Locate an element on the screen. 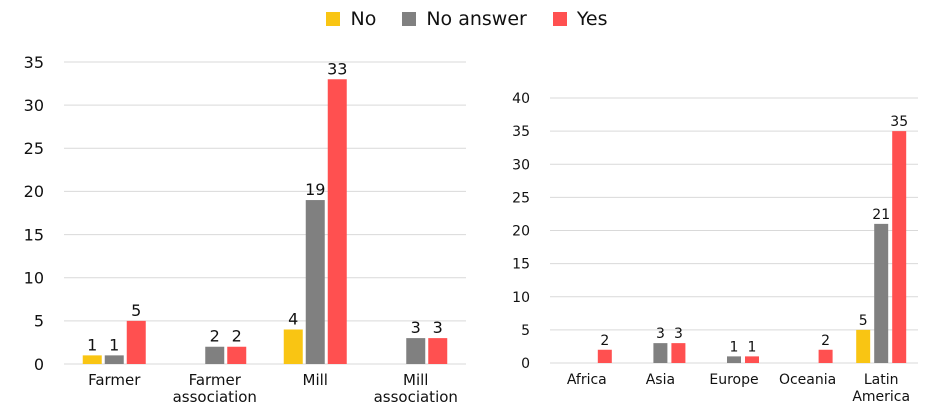 Image resolution: width=934 pixels, height=405 pixels. bar-c0-3-s1 is located at coordinates (416, 351).